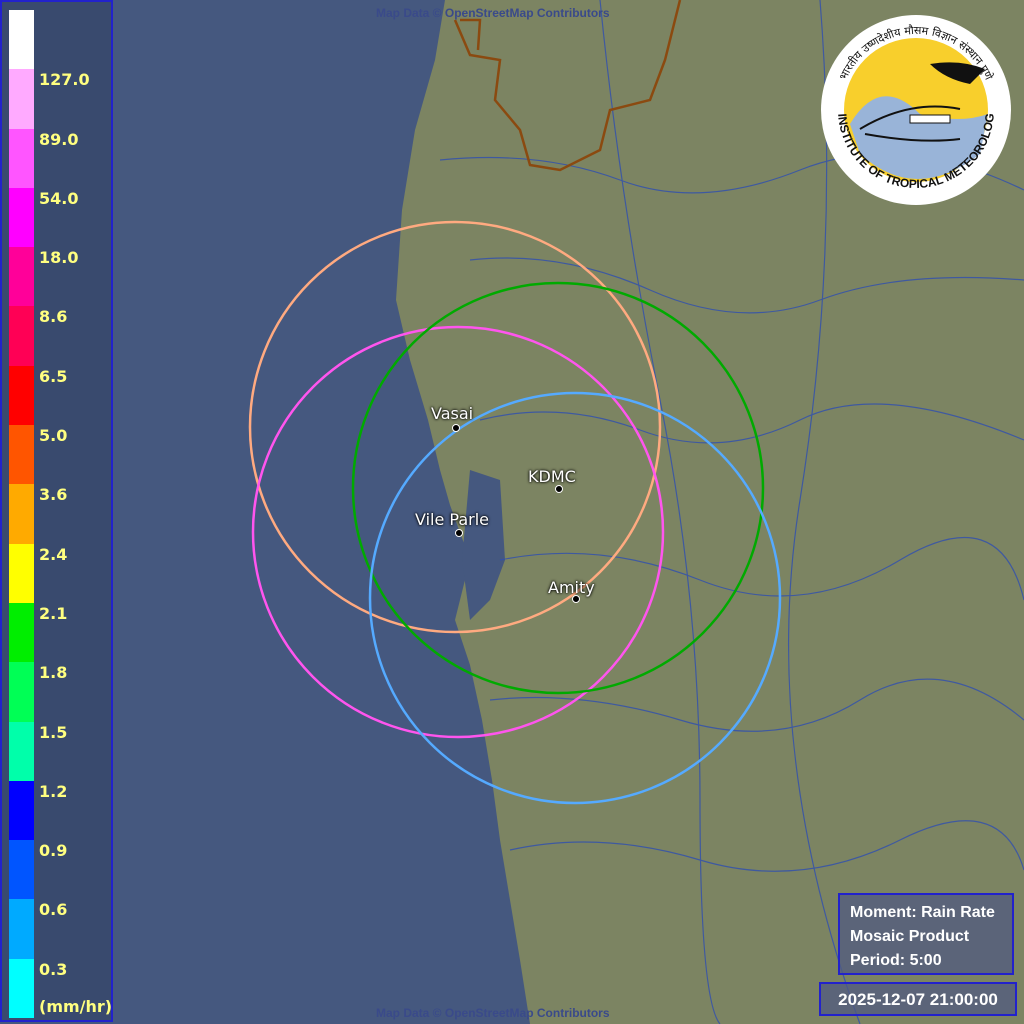 The height and width of the screenshot is (1024, 1024). I want to click on radar-marker-amity, so click(576, 599).